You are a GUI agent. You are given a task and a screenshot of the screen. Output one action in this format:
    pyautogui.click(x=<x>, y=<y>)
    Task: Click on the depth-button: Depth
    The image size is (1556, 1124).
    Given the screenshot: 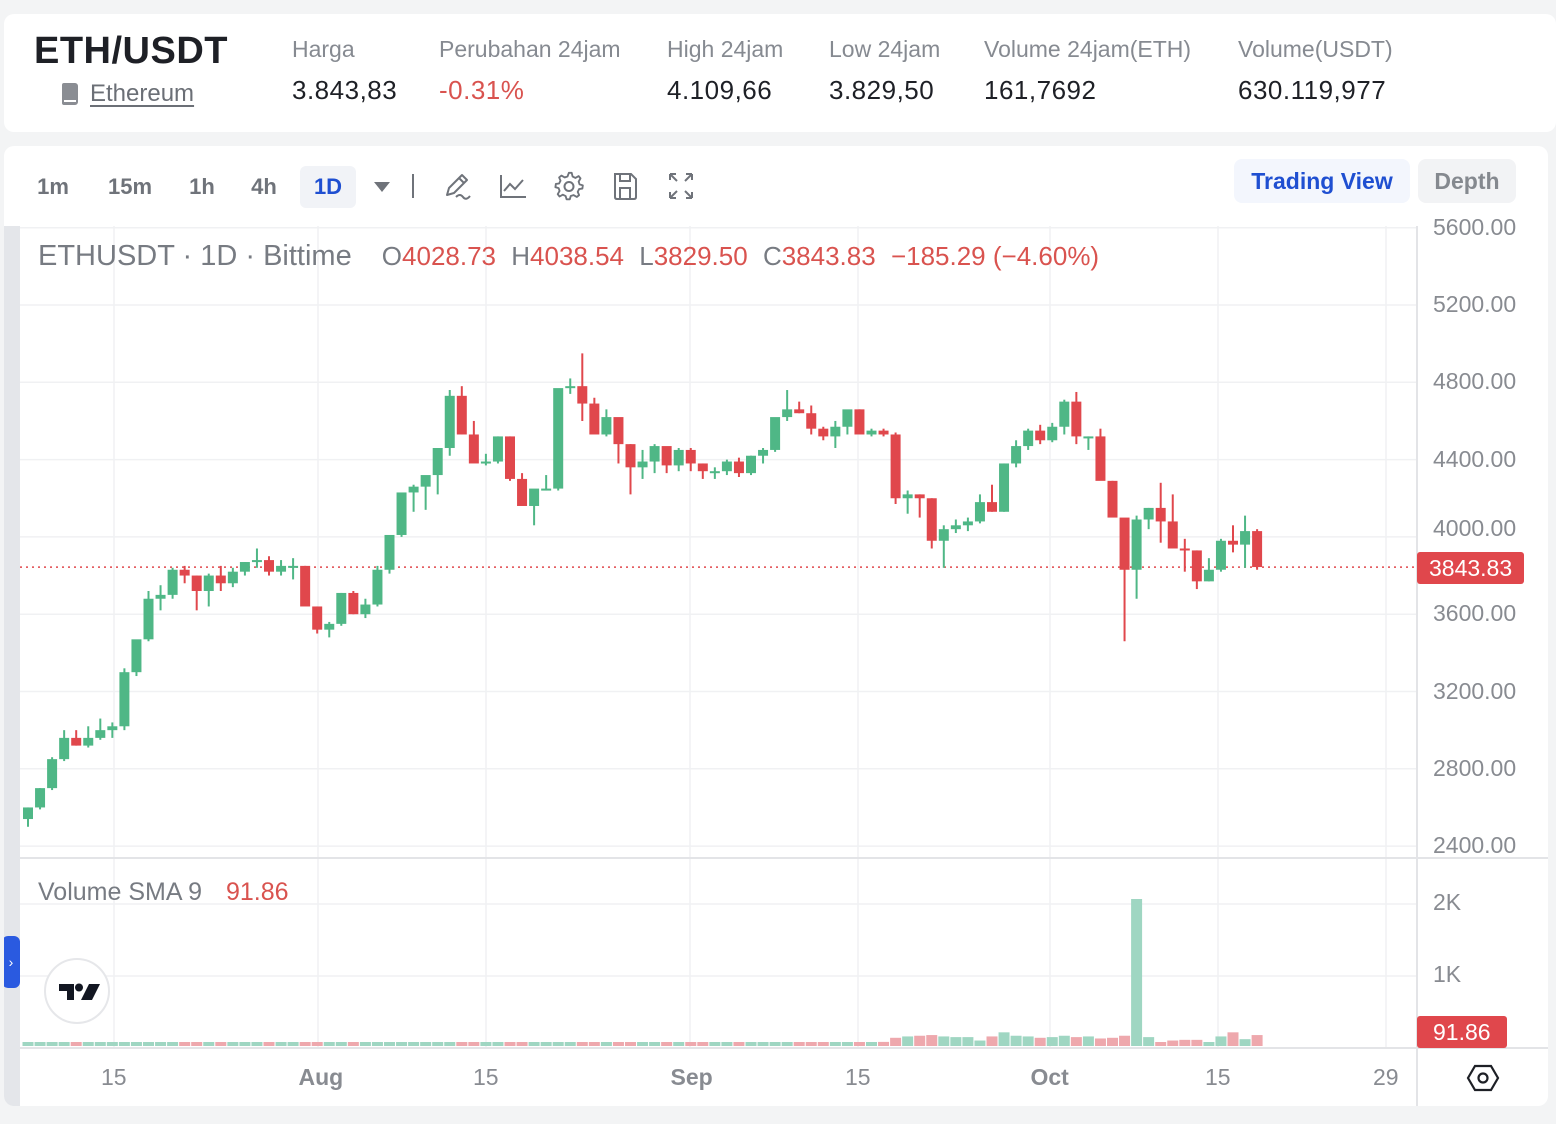 What is the action you would take?
    pyautogui.click(x=1467, y=181)
    